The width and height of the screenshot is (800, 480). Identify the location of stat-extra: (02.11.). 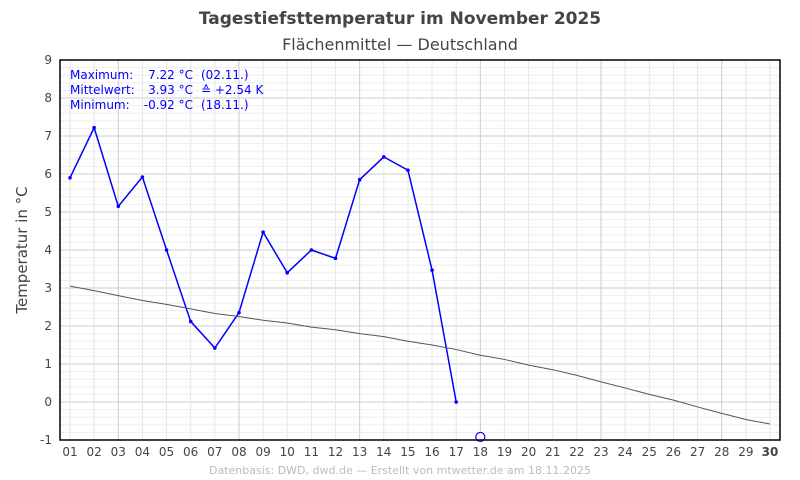
(225, 75).